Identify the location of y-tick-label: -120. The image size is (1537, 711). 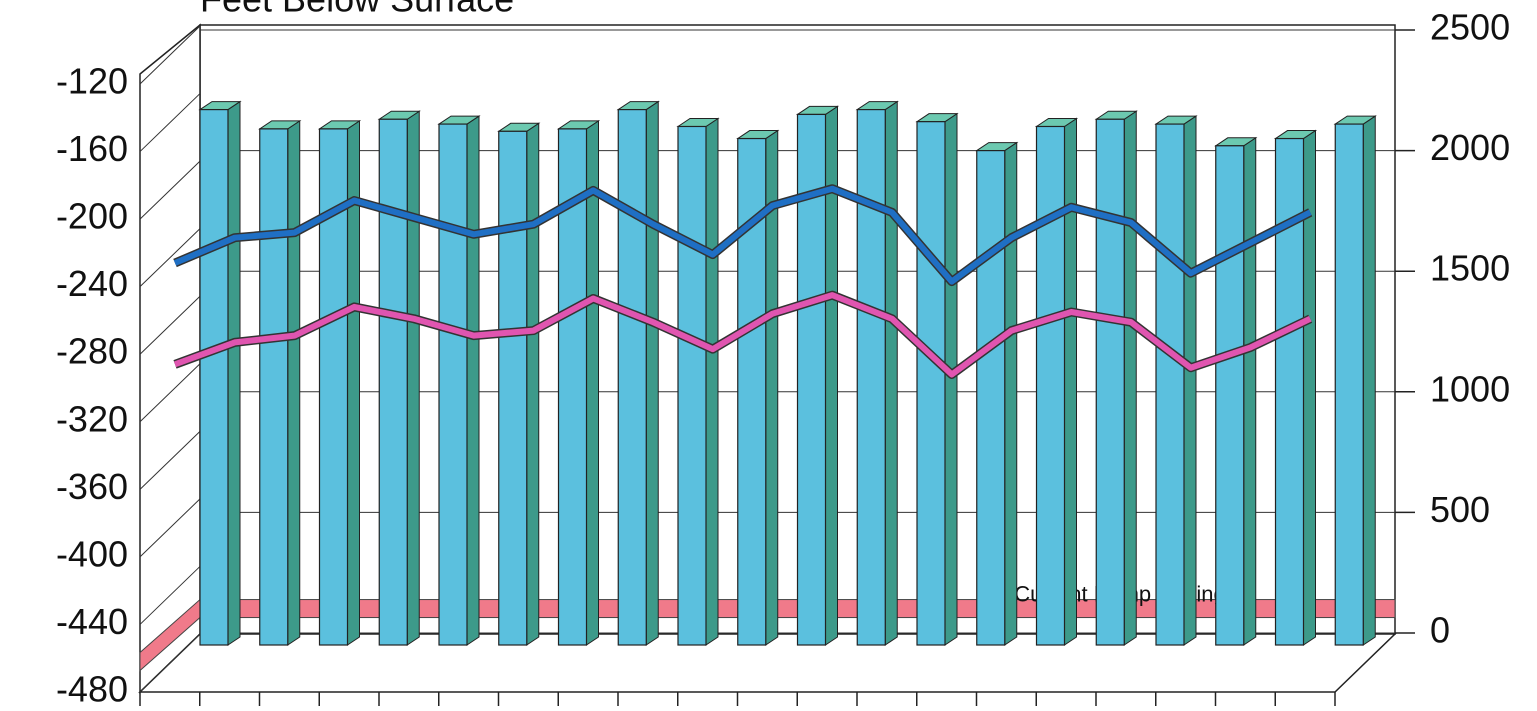
(92, 81).